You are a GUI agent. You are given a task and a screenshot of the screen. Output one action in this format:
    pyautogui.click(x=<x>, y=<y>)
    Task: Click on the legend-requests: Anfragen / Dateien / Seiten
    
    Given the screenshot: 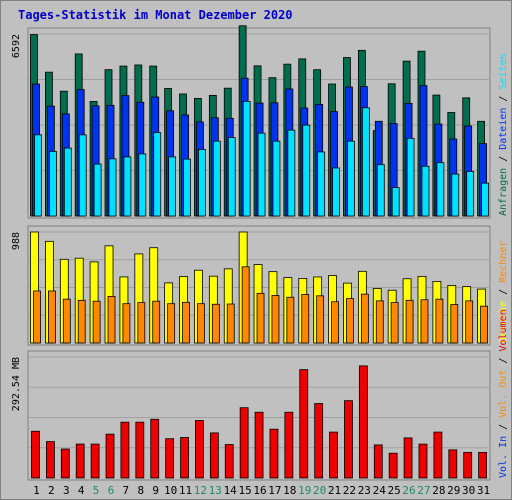 What is the action you would take?
    pyautogui.click(x=503, y=134)
    